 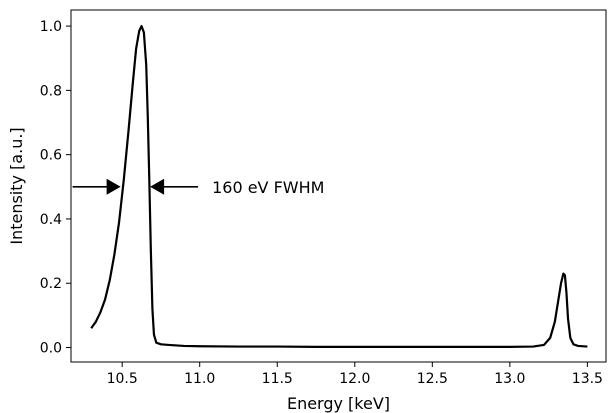 What do you see at coordinates (51, 220) in the screenshot?
I see `y-tick-label: 0.4` at bounding box center [51, 220].